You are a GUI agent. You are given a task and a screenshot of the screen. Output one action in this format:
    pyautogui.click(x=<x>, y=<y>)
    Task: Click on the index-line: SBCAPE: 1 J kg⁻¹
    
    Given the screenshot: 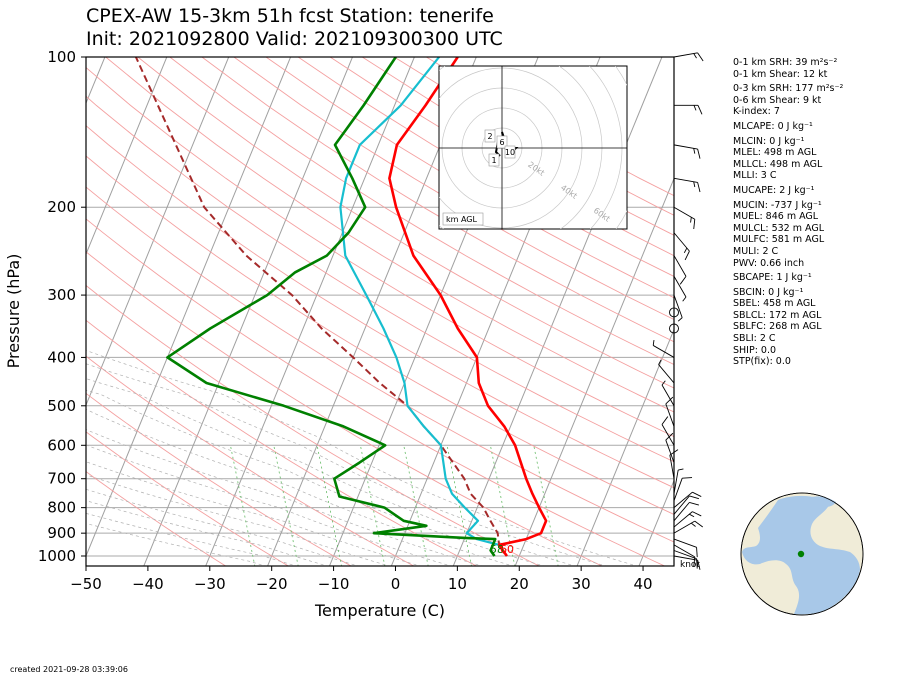 What is the action you would take?
    pyautogui.click(x=772, y=278)
    